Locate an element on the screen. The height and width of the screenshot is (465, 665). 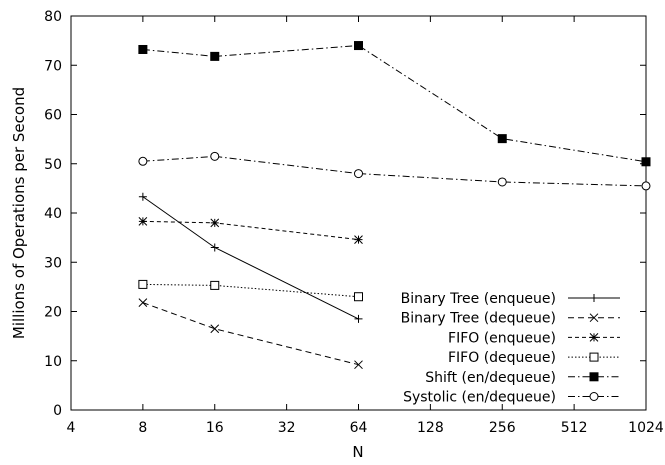
y-tick-label: 80 is located at coordinates (53, 17).